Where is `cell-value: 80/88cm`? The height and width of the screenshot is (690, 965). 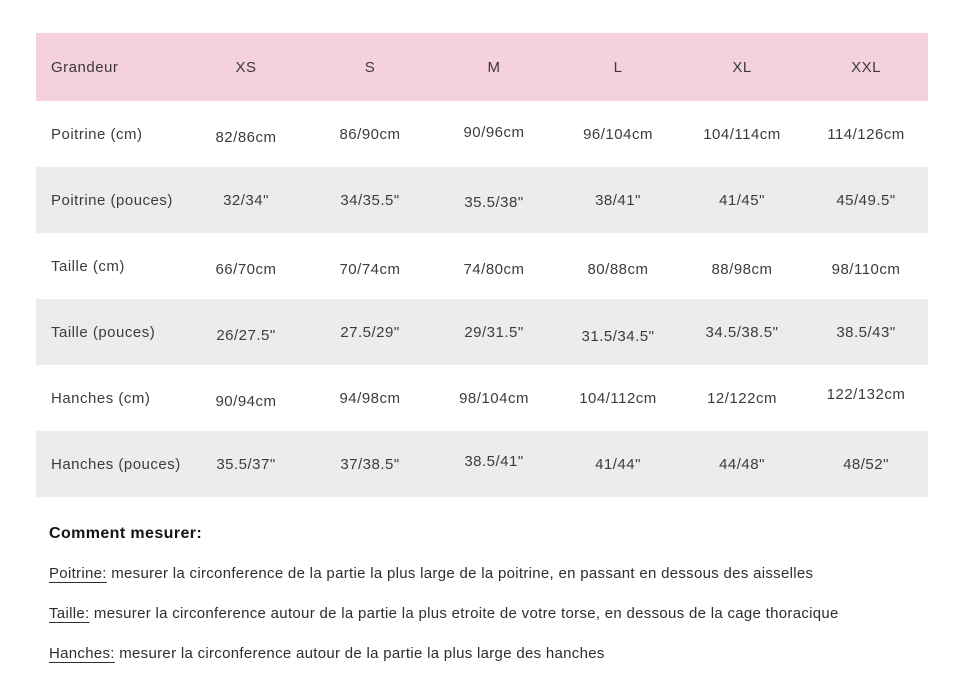 cell-value: 80/88cm is located at coordinates (618, 269).